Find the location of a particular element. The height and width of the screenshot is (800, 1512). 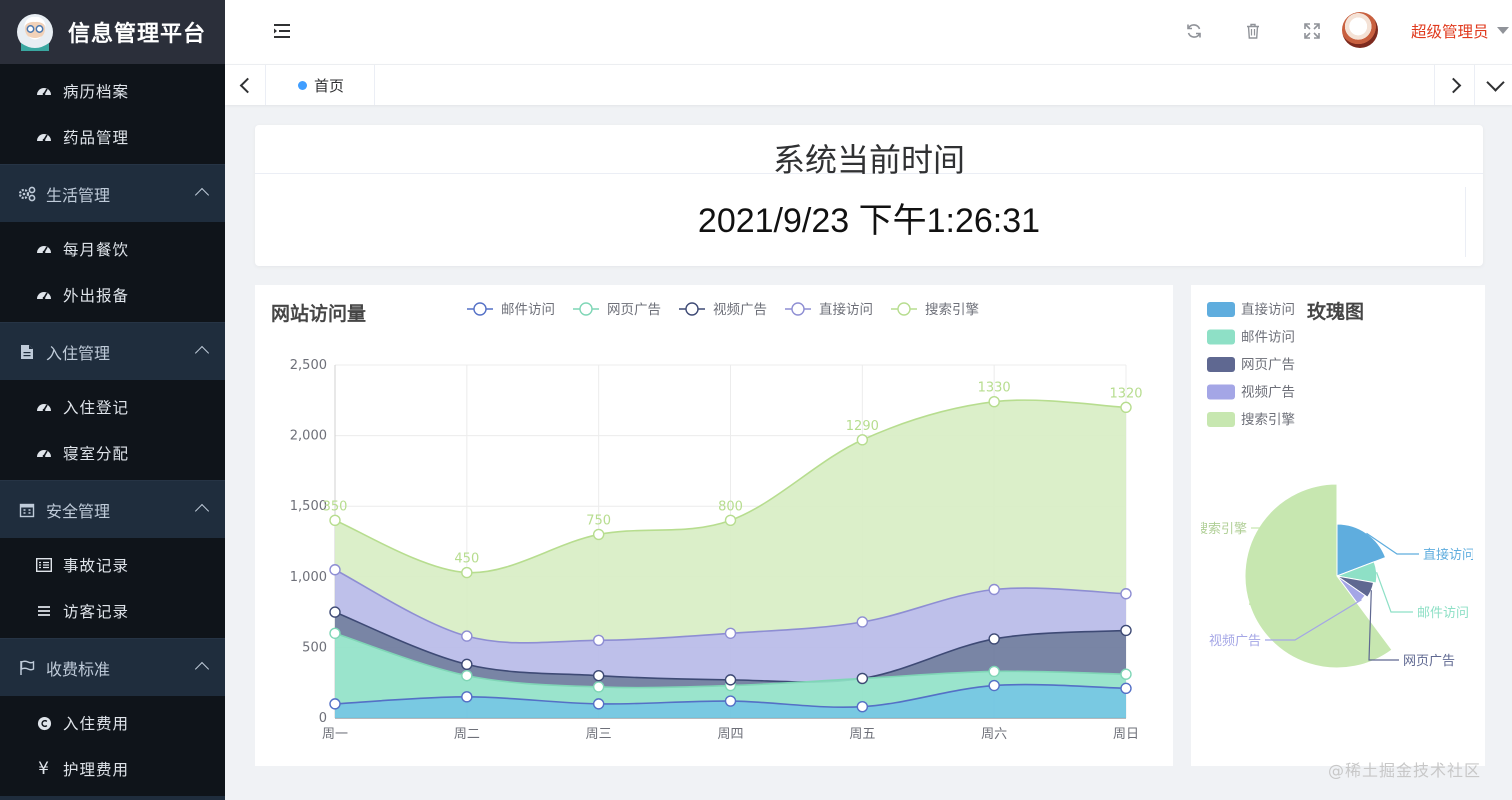

menu-group-label: 收费标准 is located at coordinates (78, 669).